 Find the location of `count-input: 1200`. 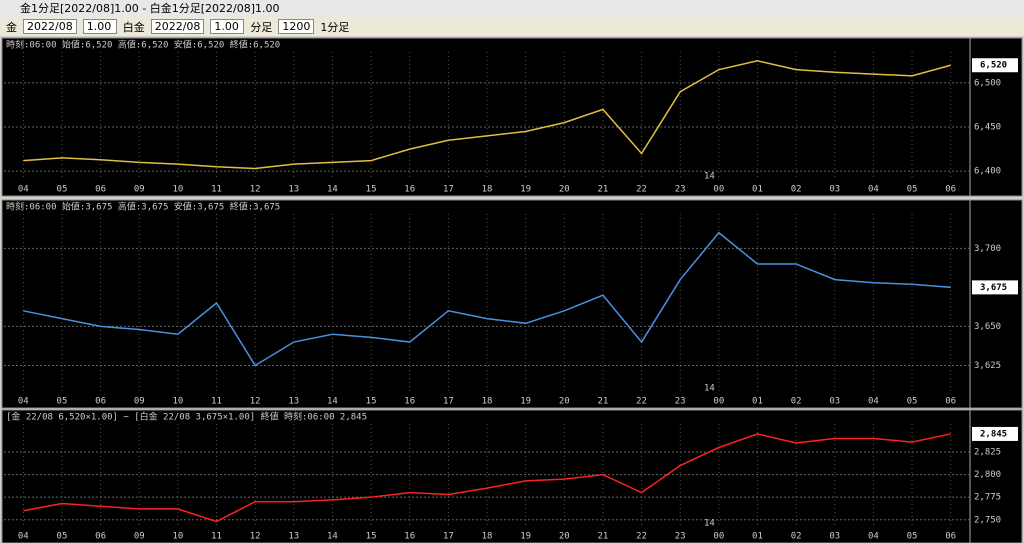

count-input: 1200 is located at coordinates (296, 26).